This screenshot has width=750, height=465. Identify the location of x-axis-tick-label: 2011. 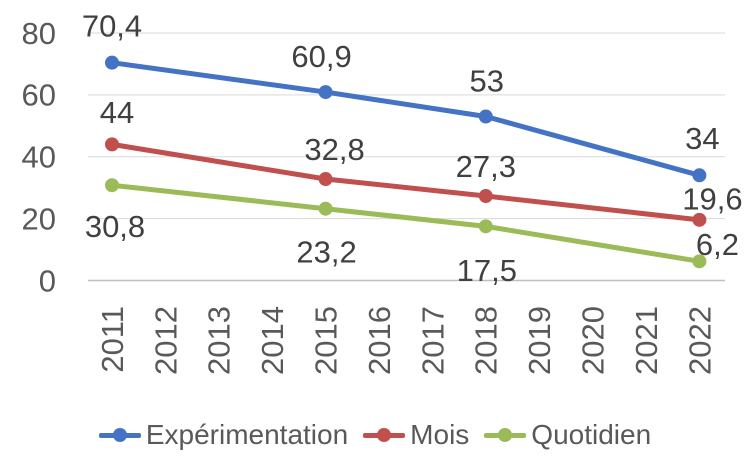
(112, 339).